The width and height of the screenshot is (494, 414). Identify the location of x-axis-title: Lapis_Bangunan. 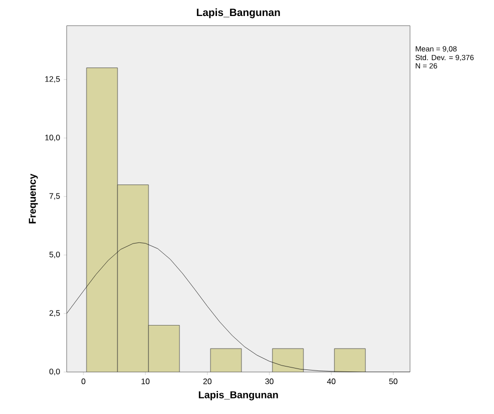
(238, 395).